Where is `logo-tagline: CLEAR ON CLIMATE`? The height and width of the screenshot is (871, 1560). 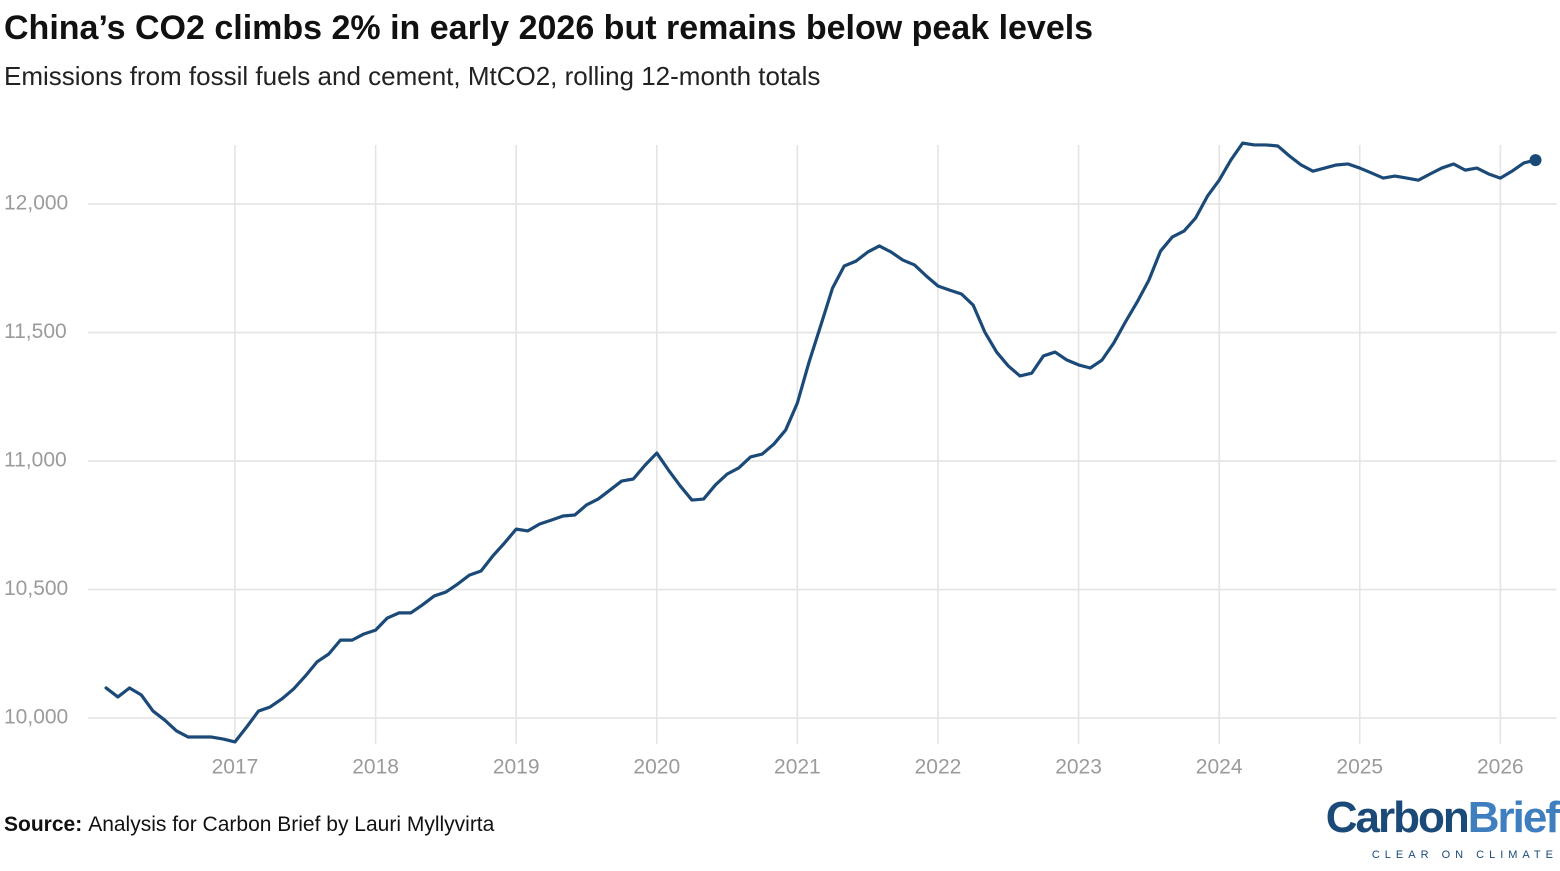
logo-tagline: CLEAR ON CLIMATE is located at coordinates (1465, 855).